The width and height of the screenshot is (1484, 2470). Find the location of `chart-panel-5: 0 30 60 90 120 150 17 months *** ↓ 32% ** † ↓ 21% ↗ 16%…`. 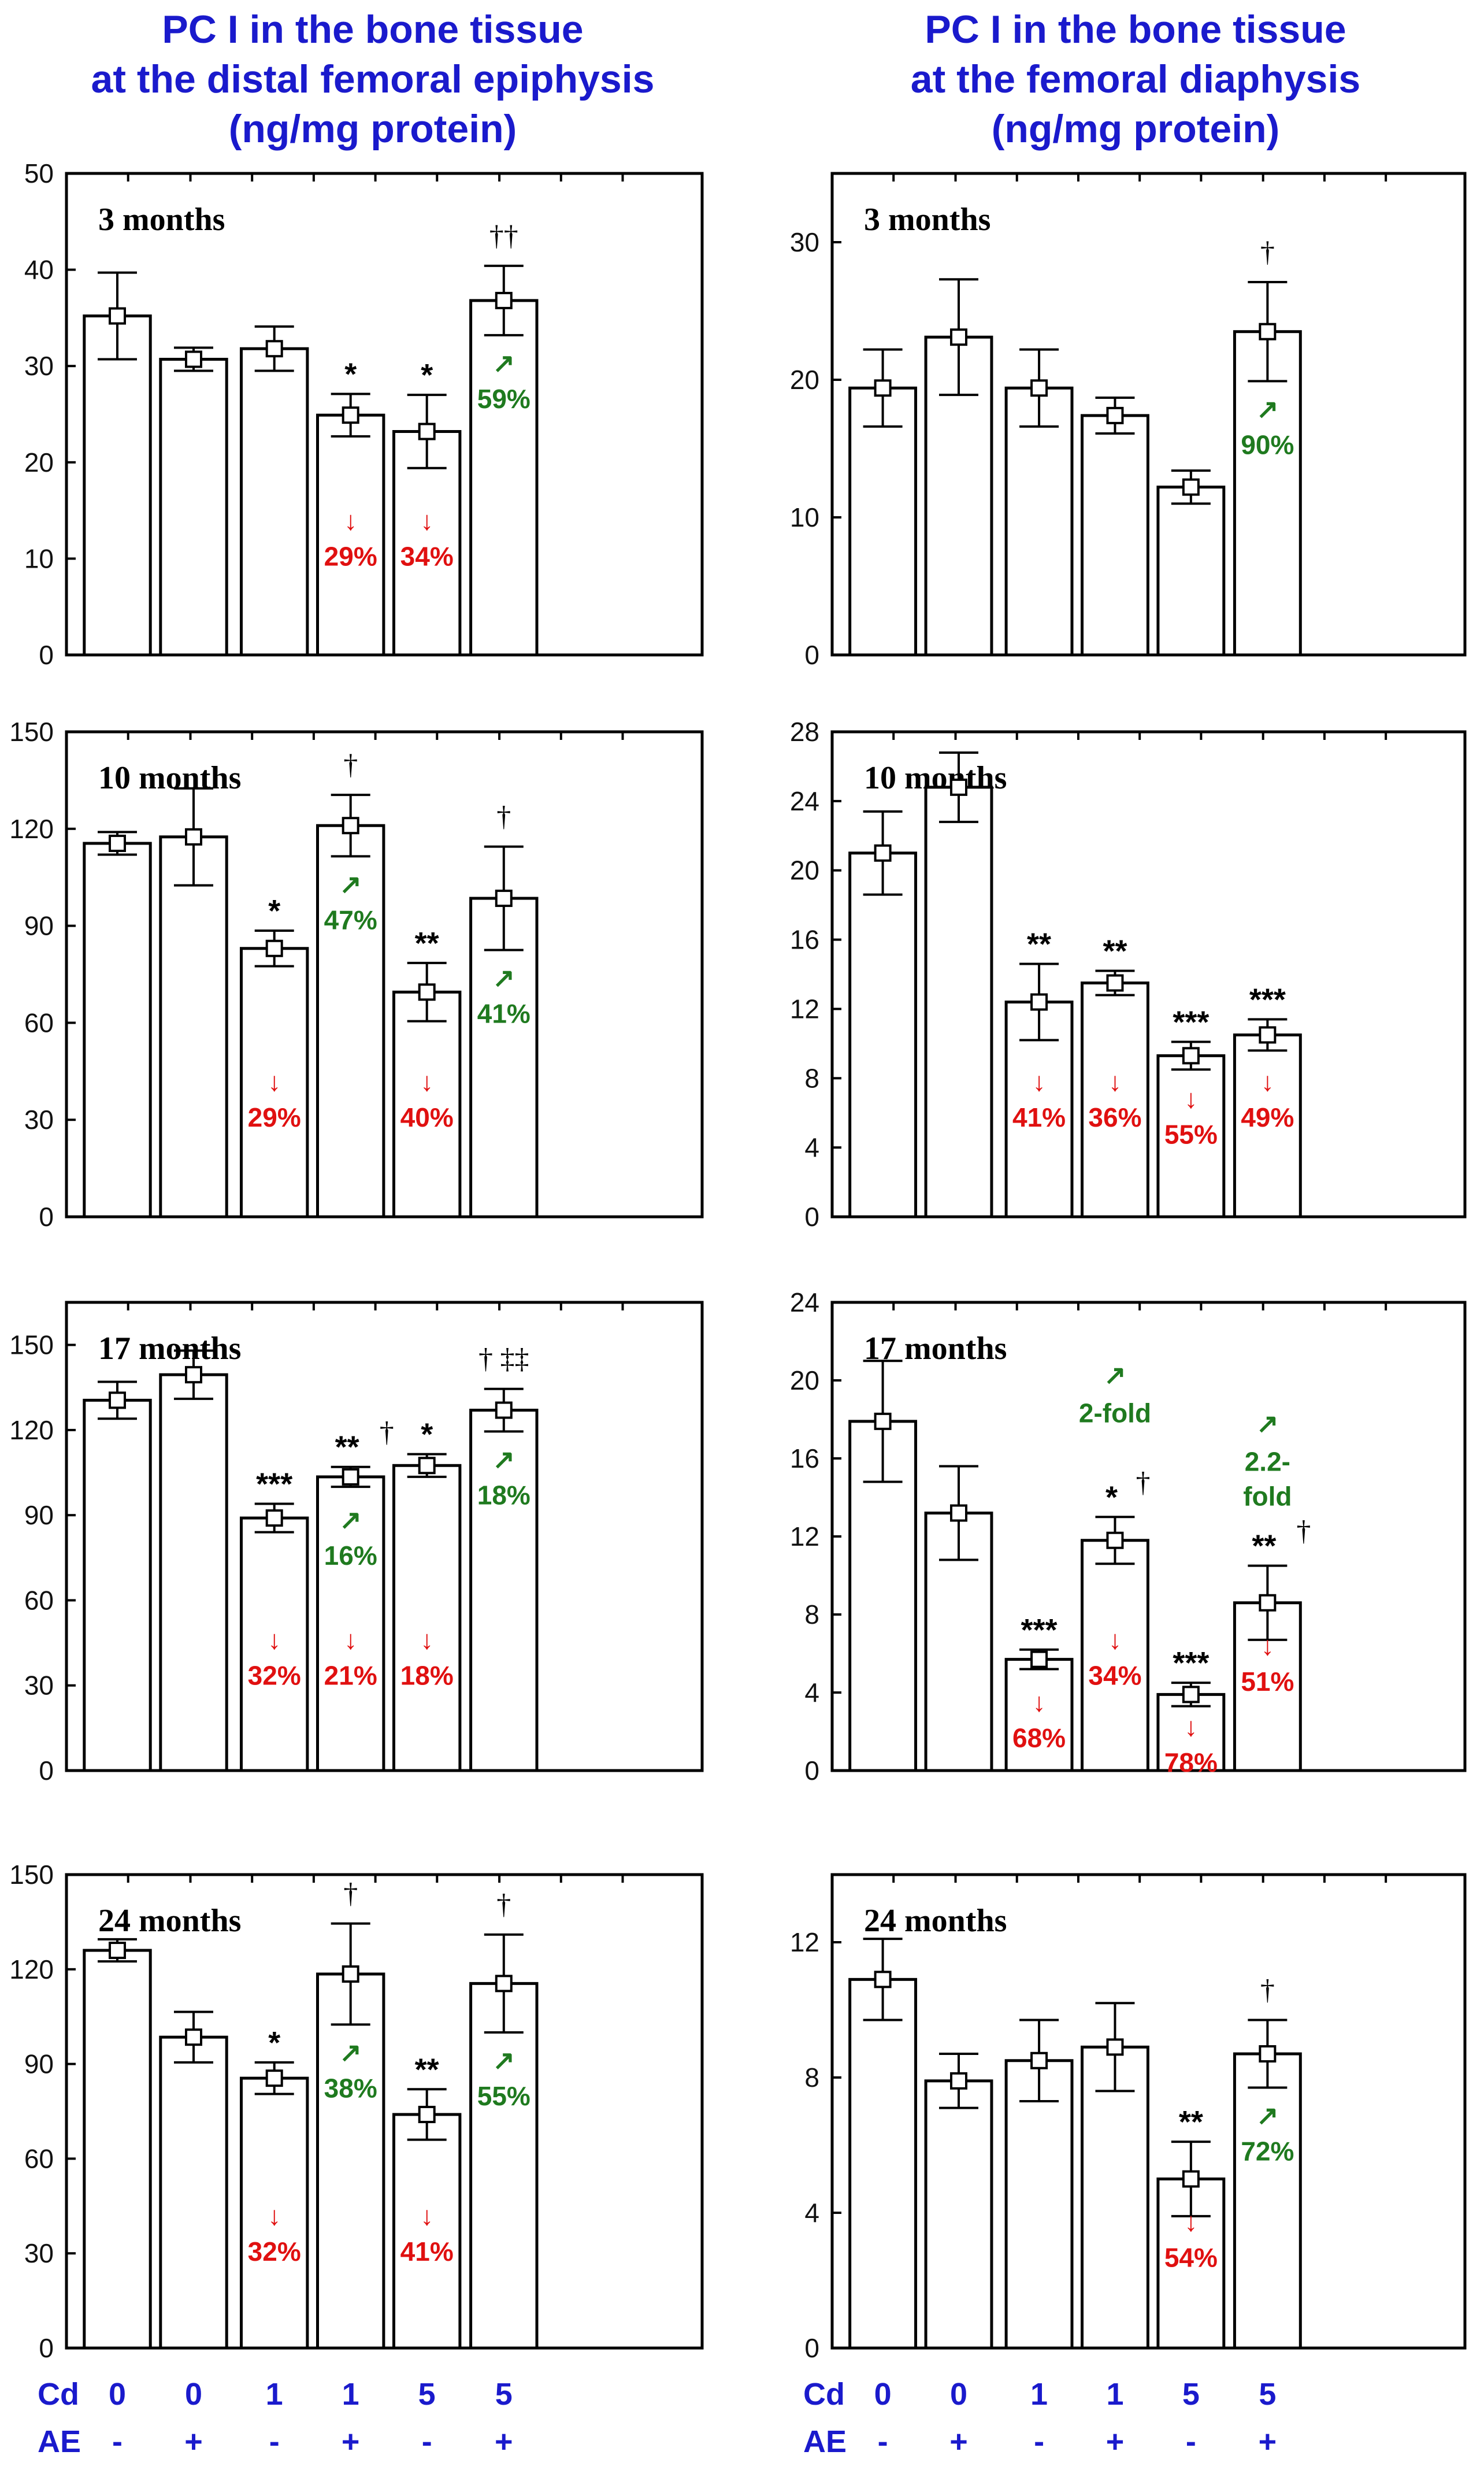

chart-panel-5: 0 30 60 90 120 150 17 months *** ↓ 32% ** † ↓ 21% ↗ 16%… is located at coordinates (356, 1543).